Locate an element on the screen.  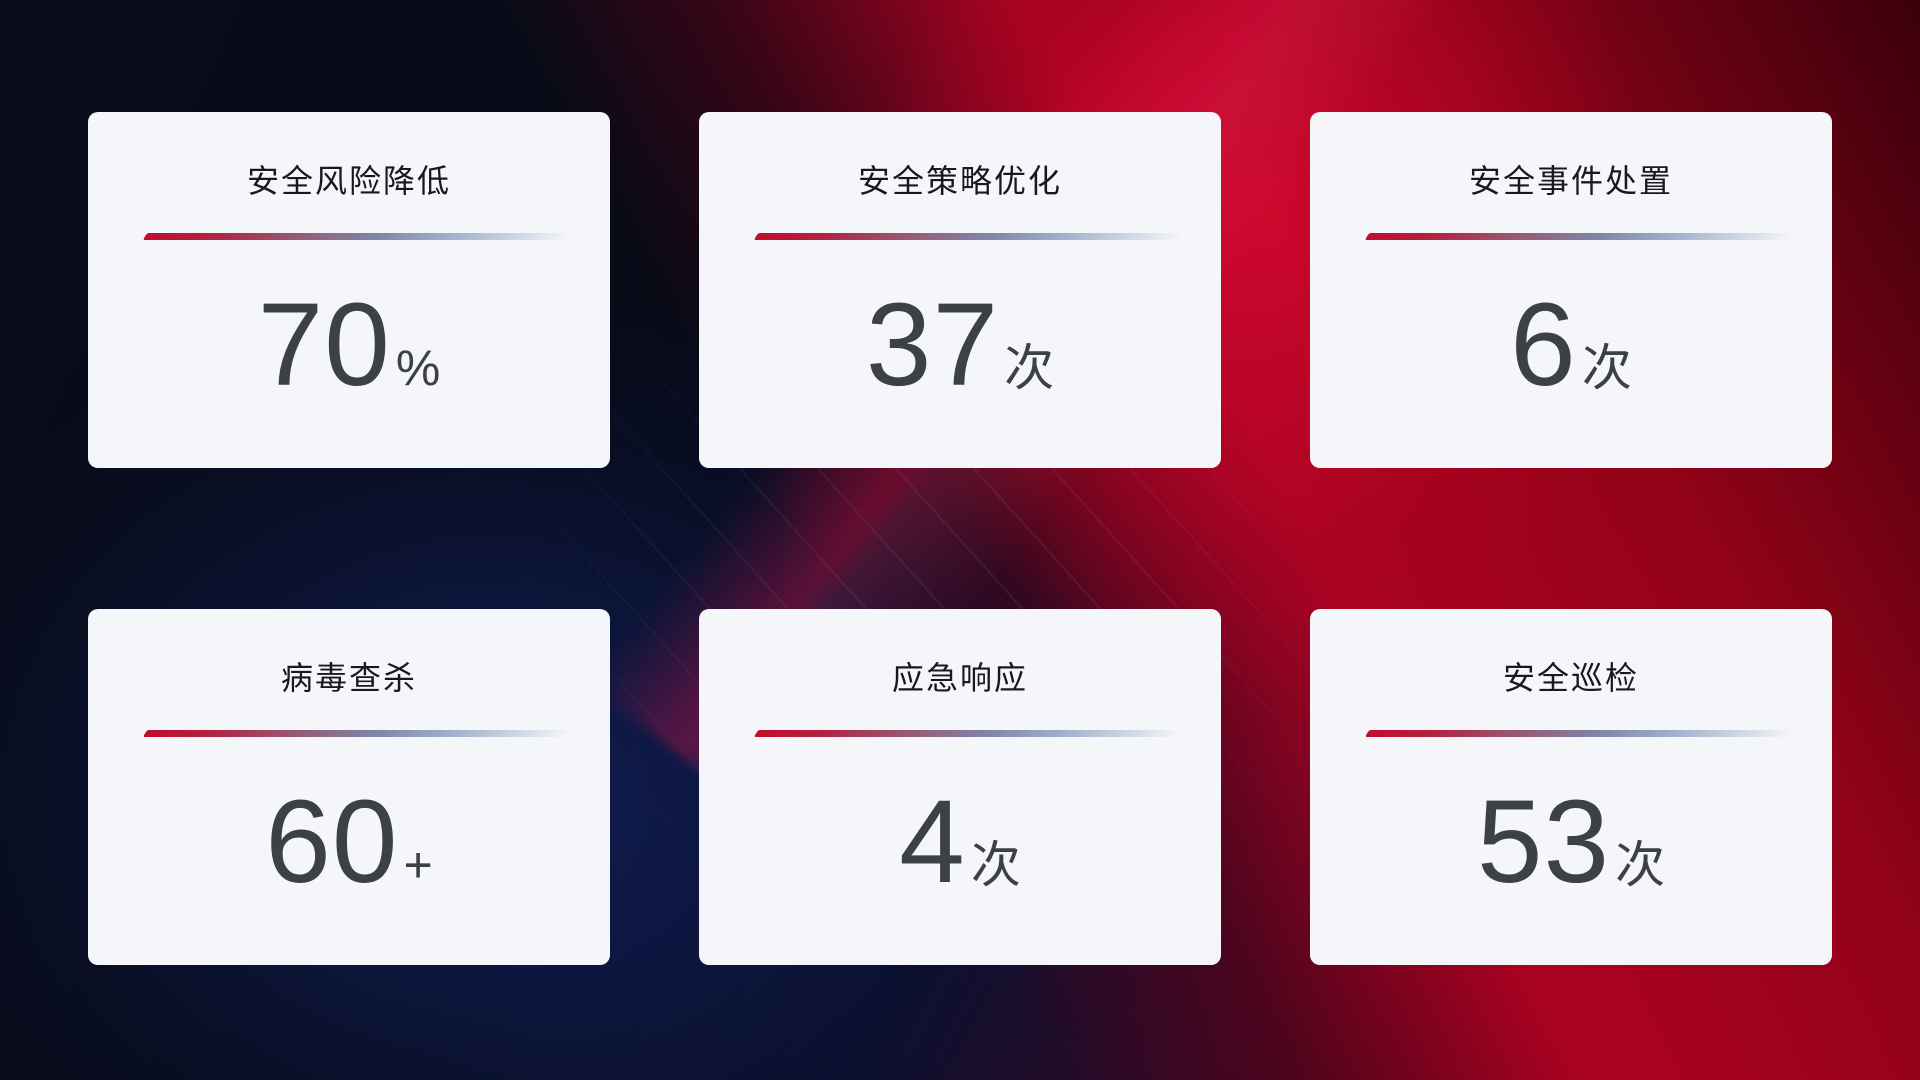
card-title: 安全风险降低 is located at coordinates (348, 181).